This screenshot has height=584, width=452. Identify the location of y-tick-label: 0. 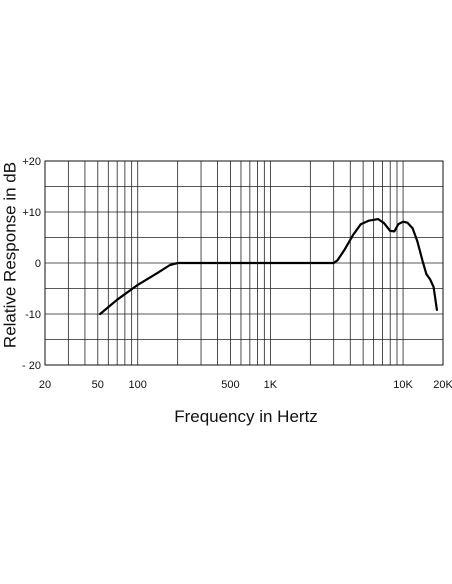
(38, 264).